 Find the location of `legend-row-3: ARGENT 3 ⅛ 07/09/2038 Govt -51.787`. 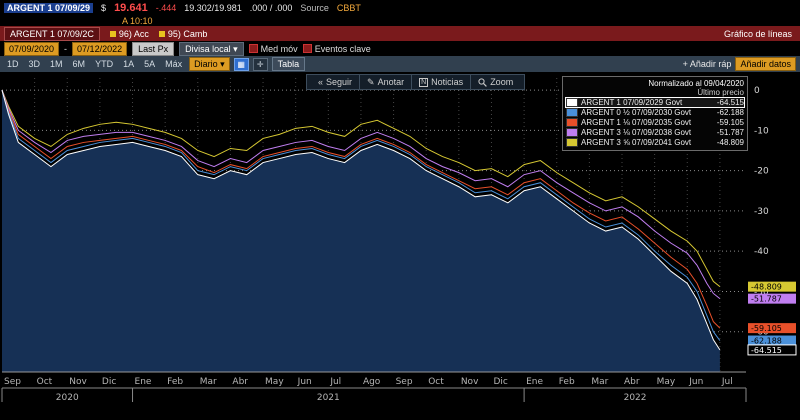

legend-row-3: ARGENT 3 ⅛ 07/09/2038 Govt -51.787 is located at coordinates (655, 132).